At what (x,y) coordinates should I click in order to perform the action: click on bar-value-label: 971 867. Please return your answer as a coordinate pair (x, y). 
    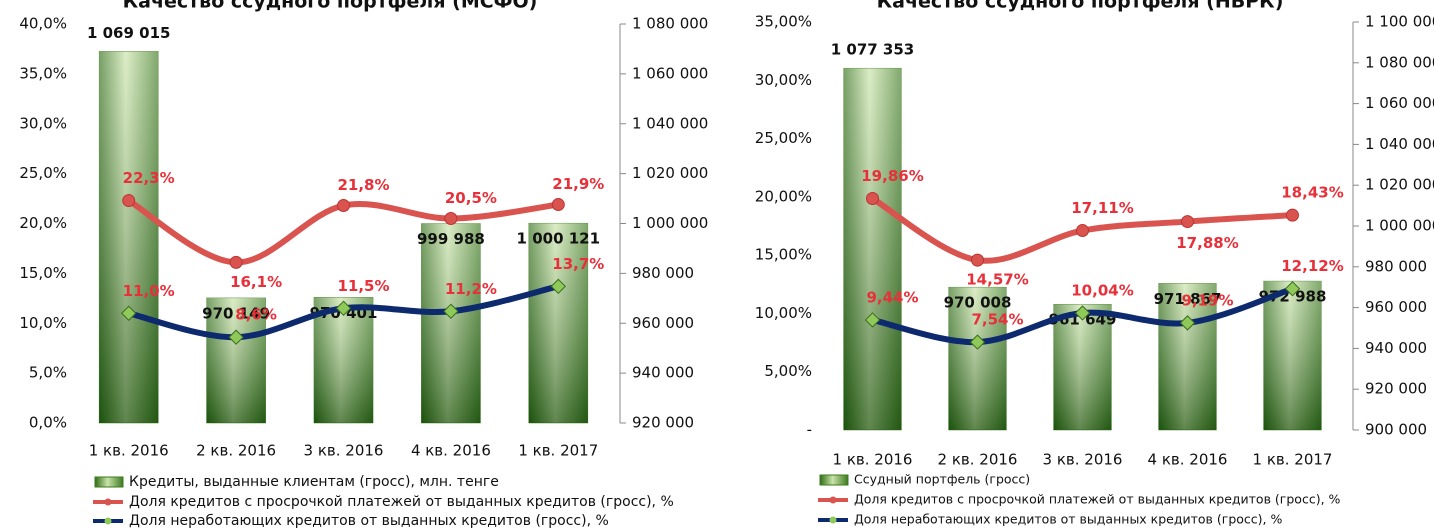
    Looking at the image, I should click on (1188, 299).